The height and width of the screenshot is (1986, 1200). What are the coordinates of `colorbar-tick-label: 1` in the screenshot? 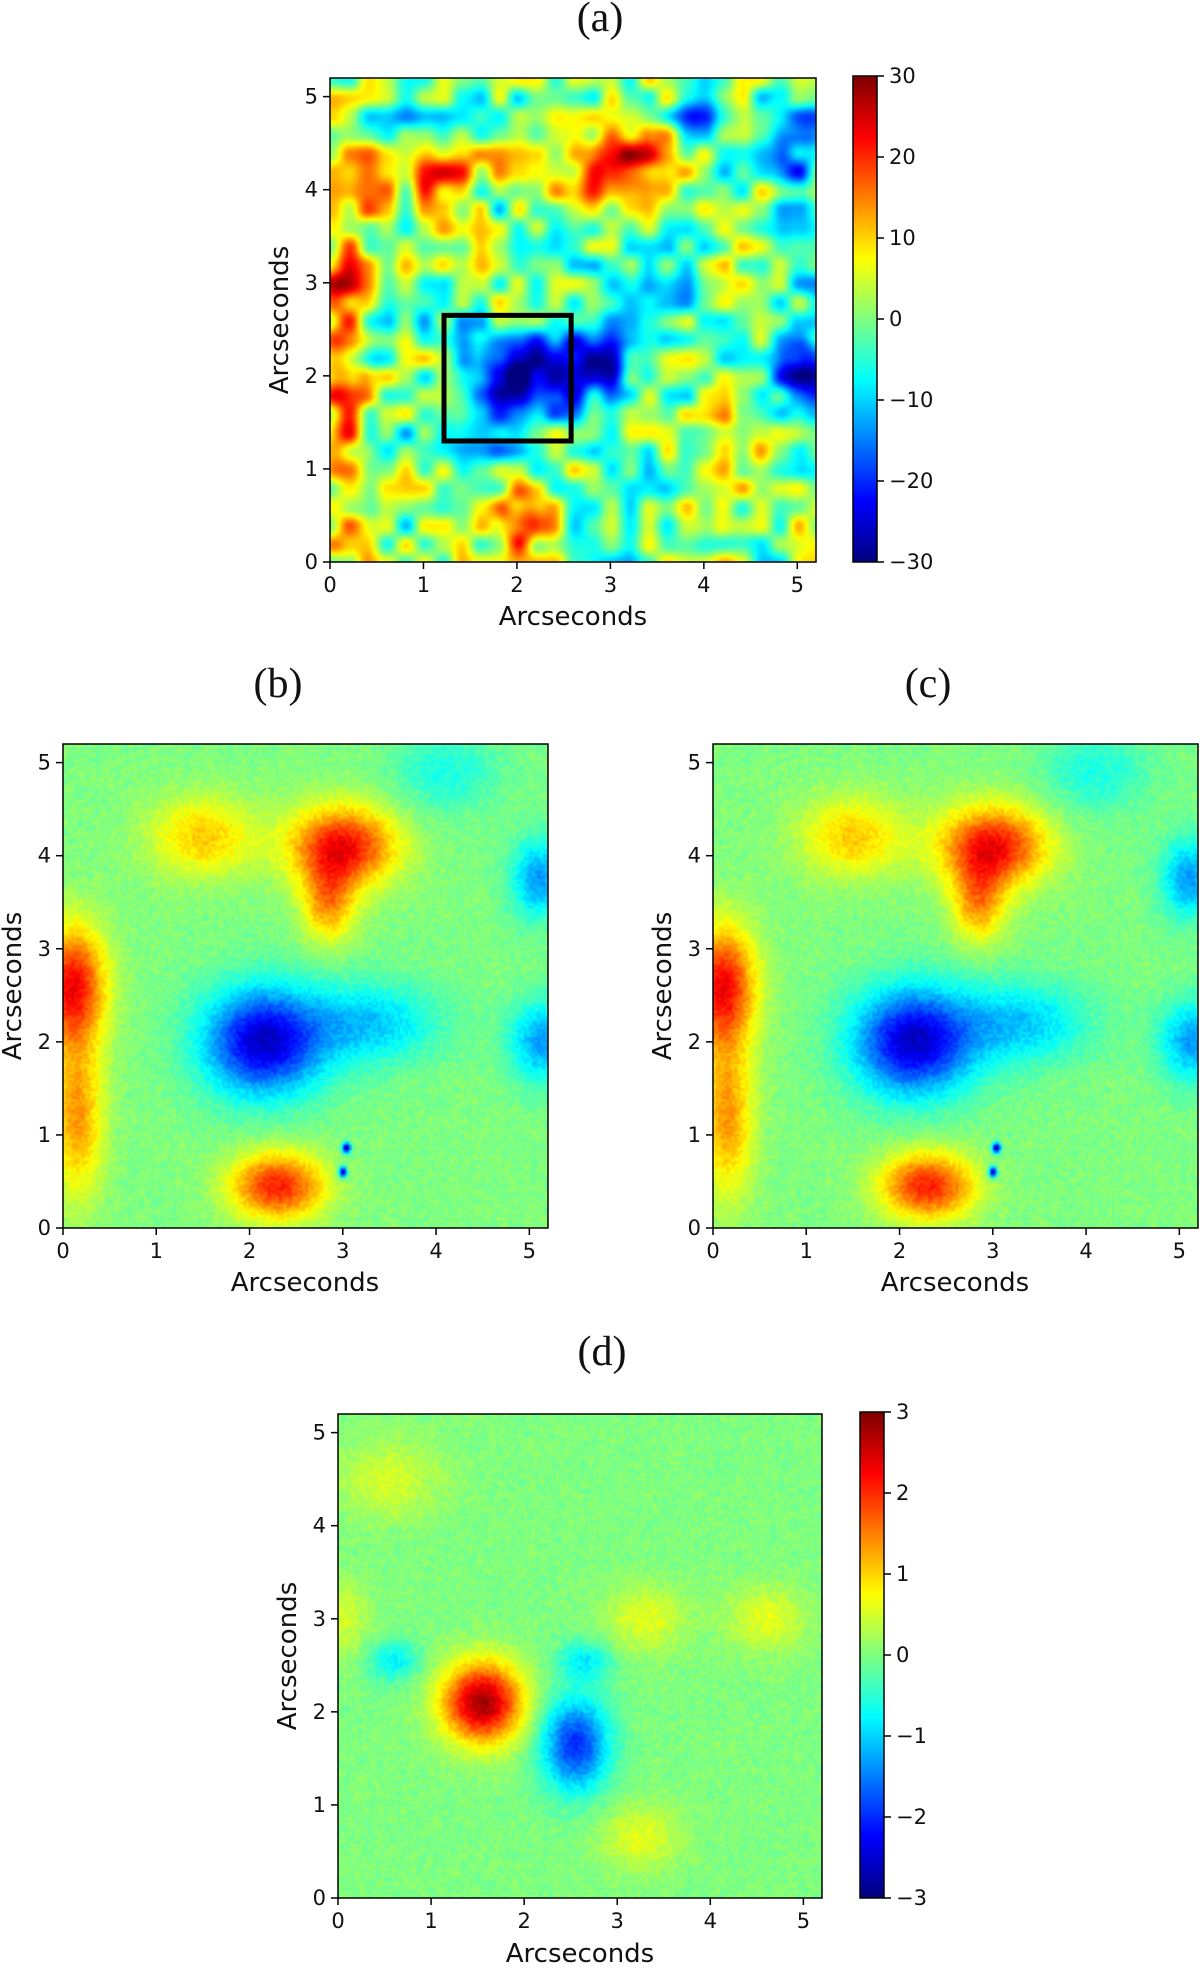 It's located at (902, 1574).